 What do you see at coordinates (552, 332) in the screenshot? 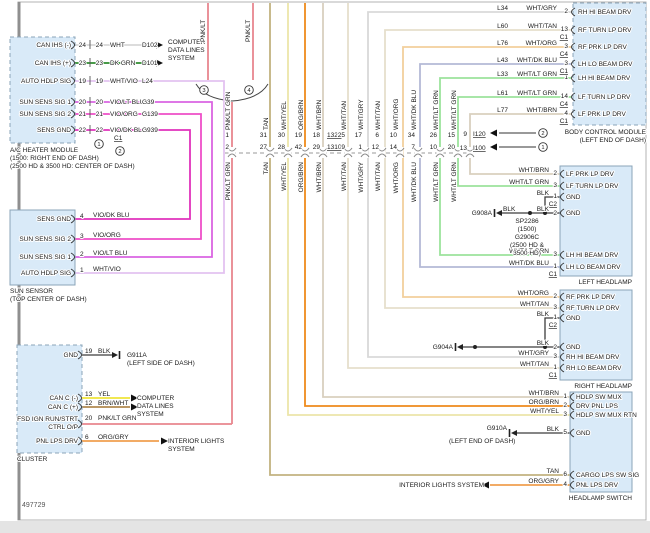
I see `wire-rh-gnd-1-blk` at bounding box center [552, 332].